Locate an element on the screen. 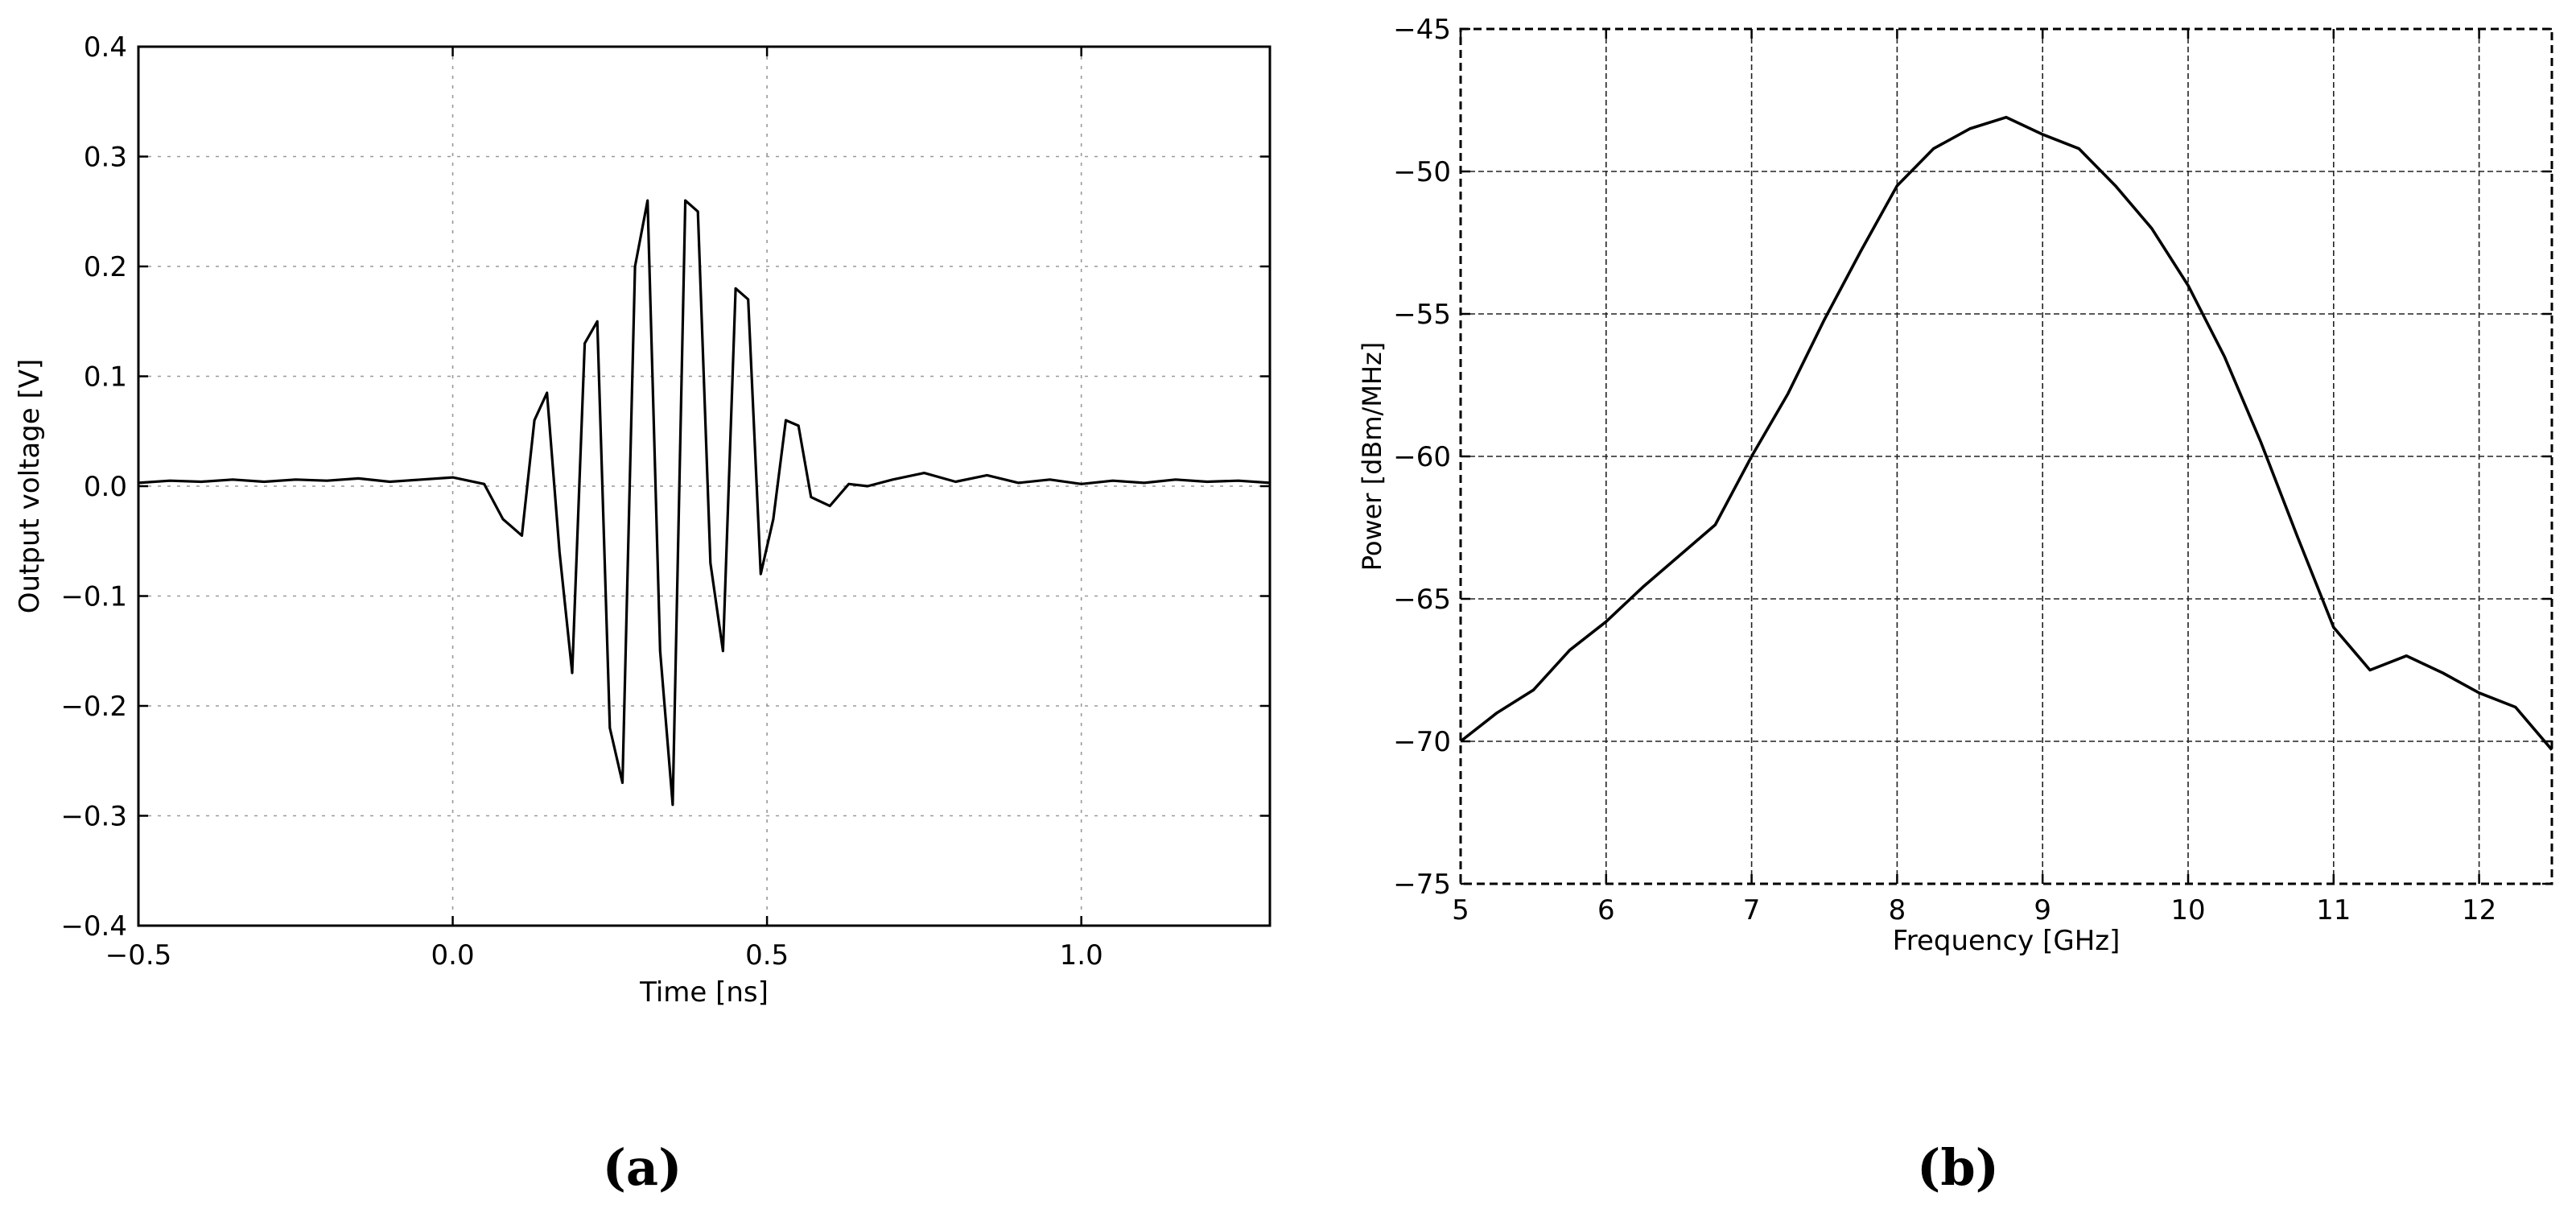 The width and height of the screenshot is (2576, 1213). panel-a-y-tick-label: −0.3 is located at coordinates (93, 817).